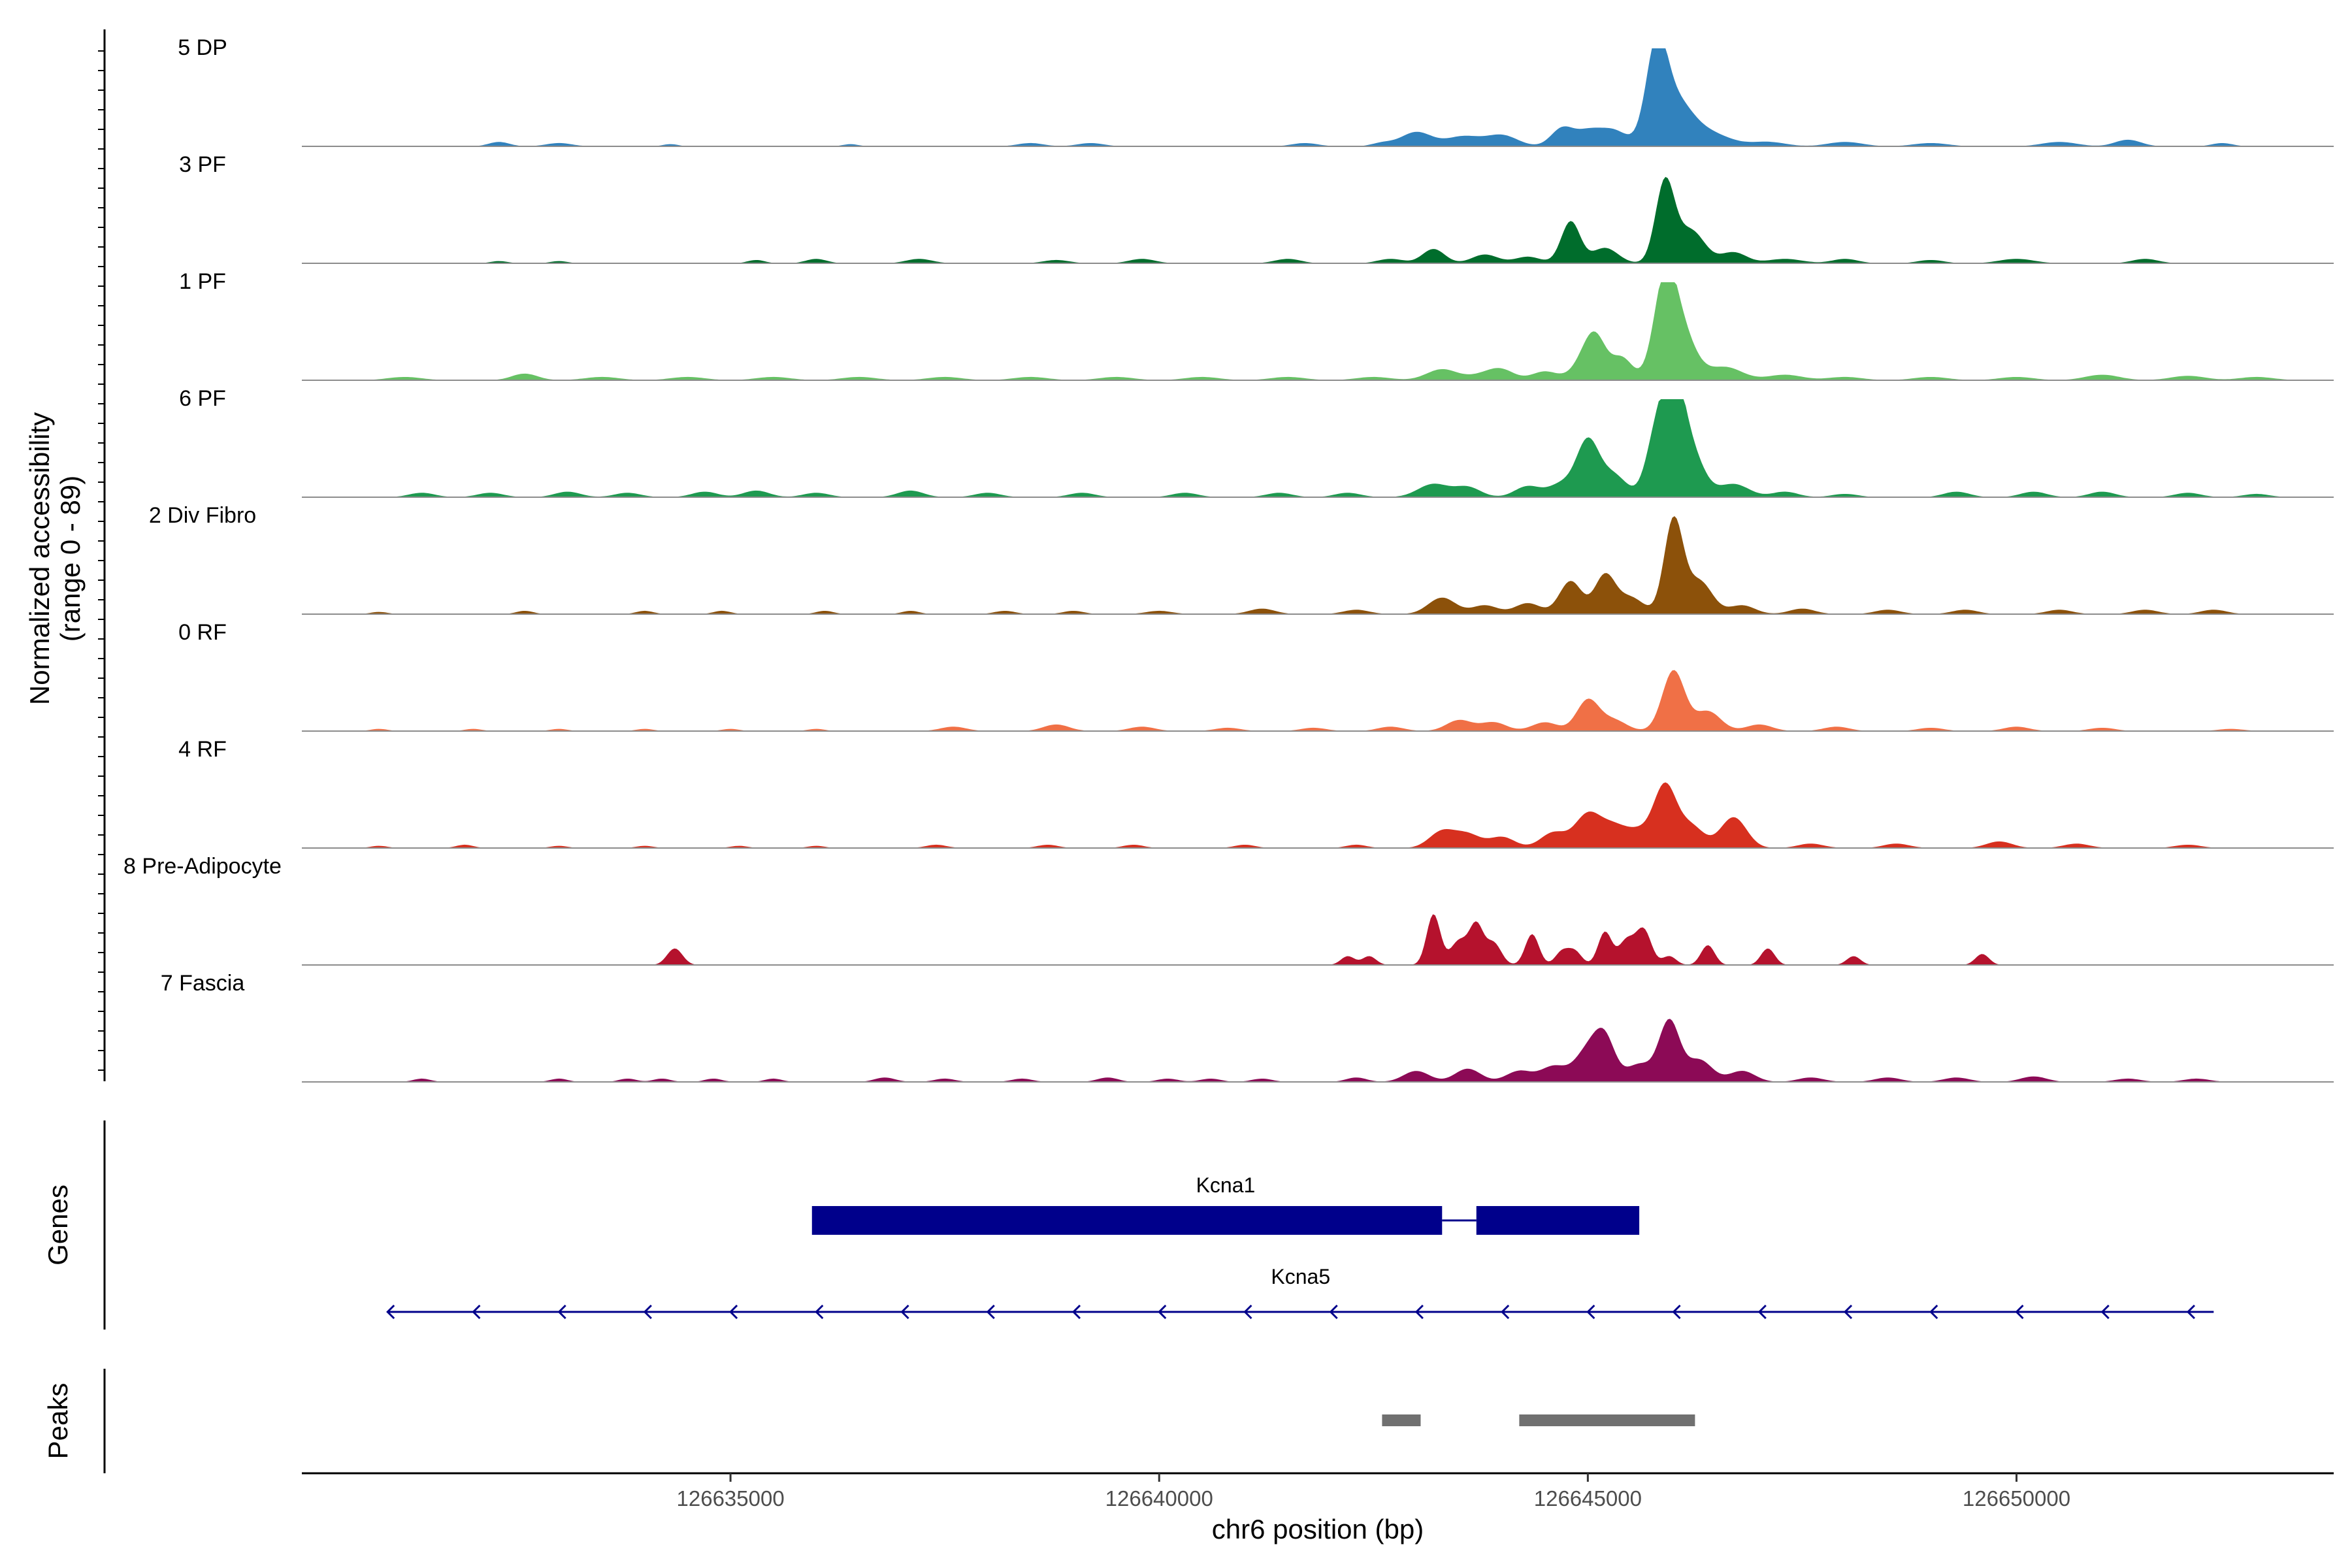 This screenshot has height=1568, width=2352. I want to click on peaks-group, so click(1538, 1420).